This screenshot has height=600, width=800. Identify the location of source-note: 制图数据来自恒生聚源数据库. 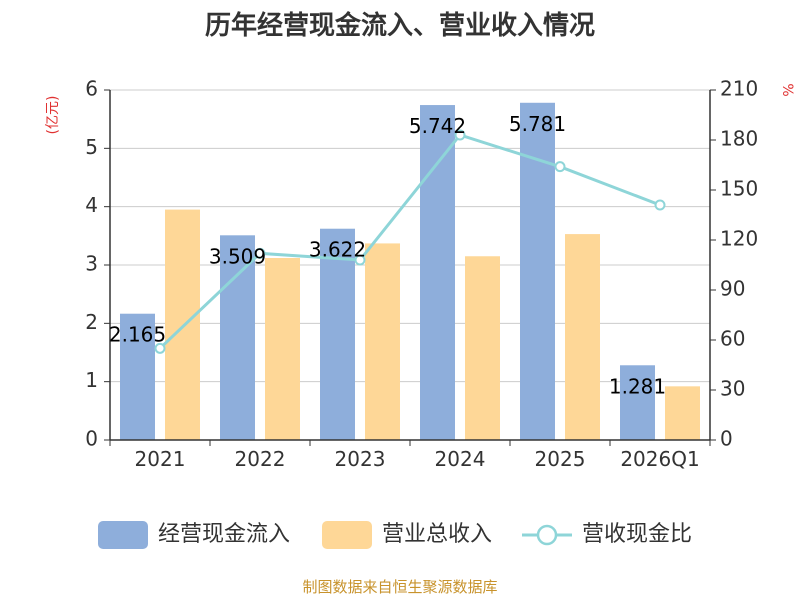
(399, 587).